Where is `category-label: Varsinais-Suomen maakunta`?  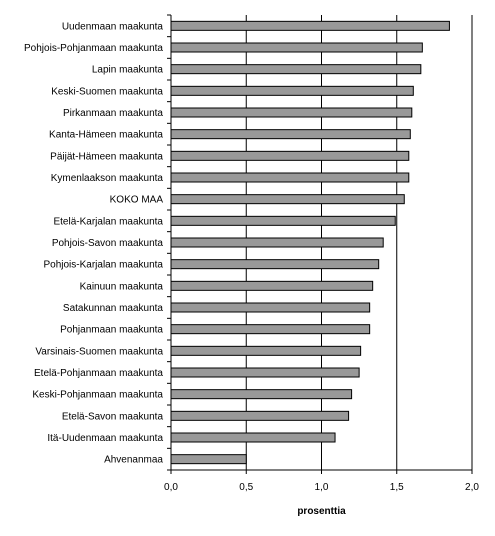
category-label: Varsinais-Suomen maakunta is located at coordinates (99, 351).